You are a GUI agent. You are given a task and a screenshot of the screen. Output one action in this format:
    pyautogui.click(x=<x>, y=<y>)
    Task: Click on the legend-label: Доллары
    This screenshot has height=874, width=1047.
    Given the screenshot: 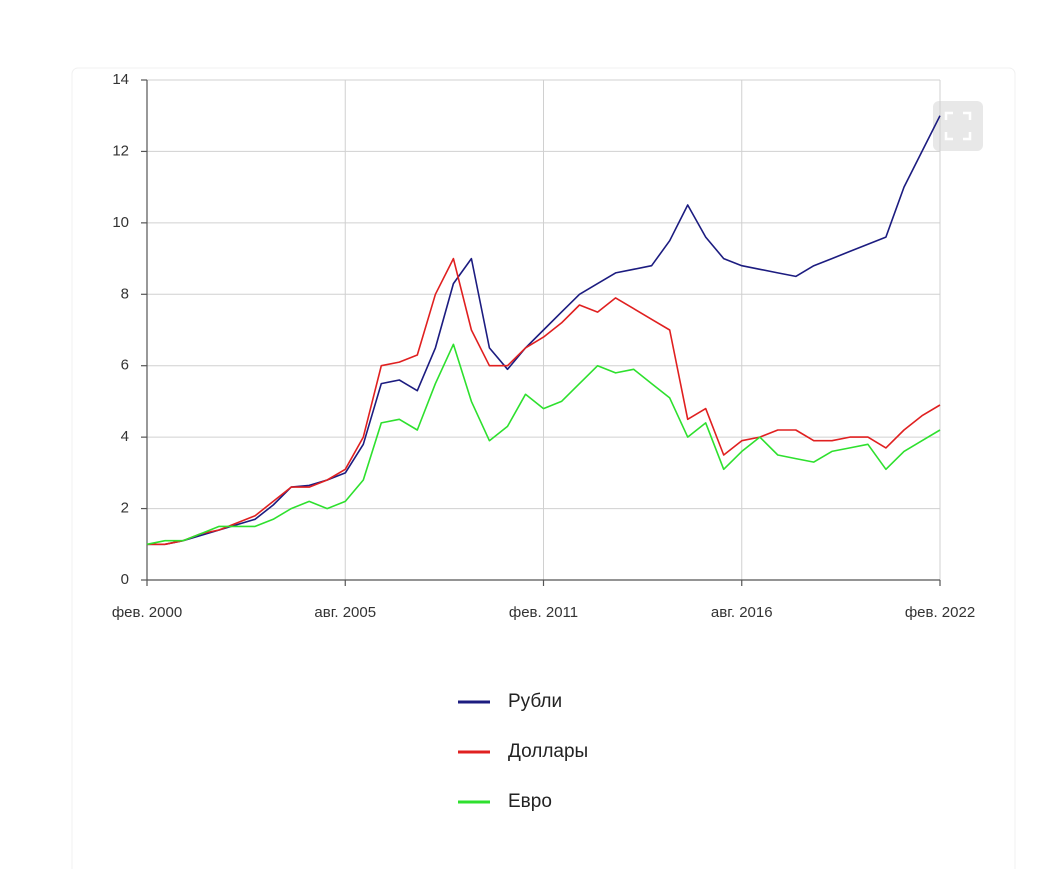 What is the action you would take?
    pyautogui.click(x=548, y=751)
    